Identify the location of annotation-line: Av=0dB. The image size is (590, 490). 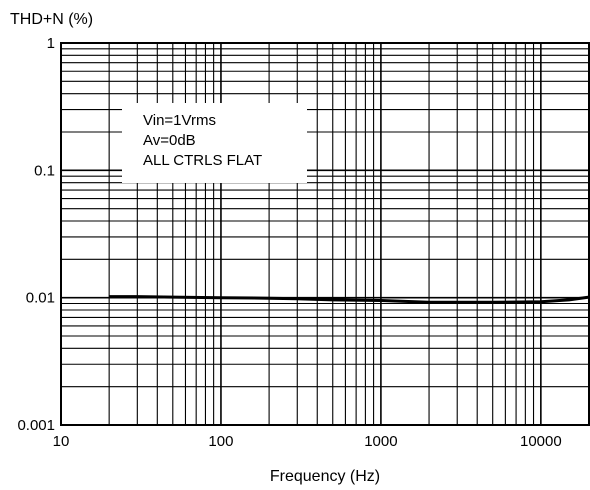
(169, 140).